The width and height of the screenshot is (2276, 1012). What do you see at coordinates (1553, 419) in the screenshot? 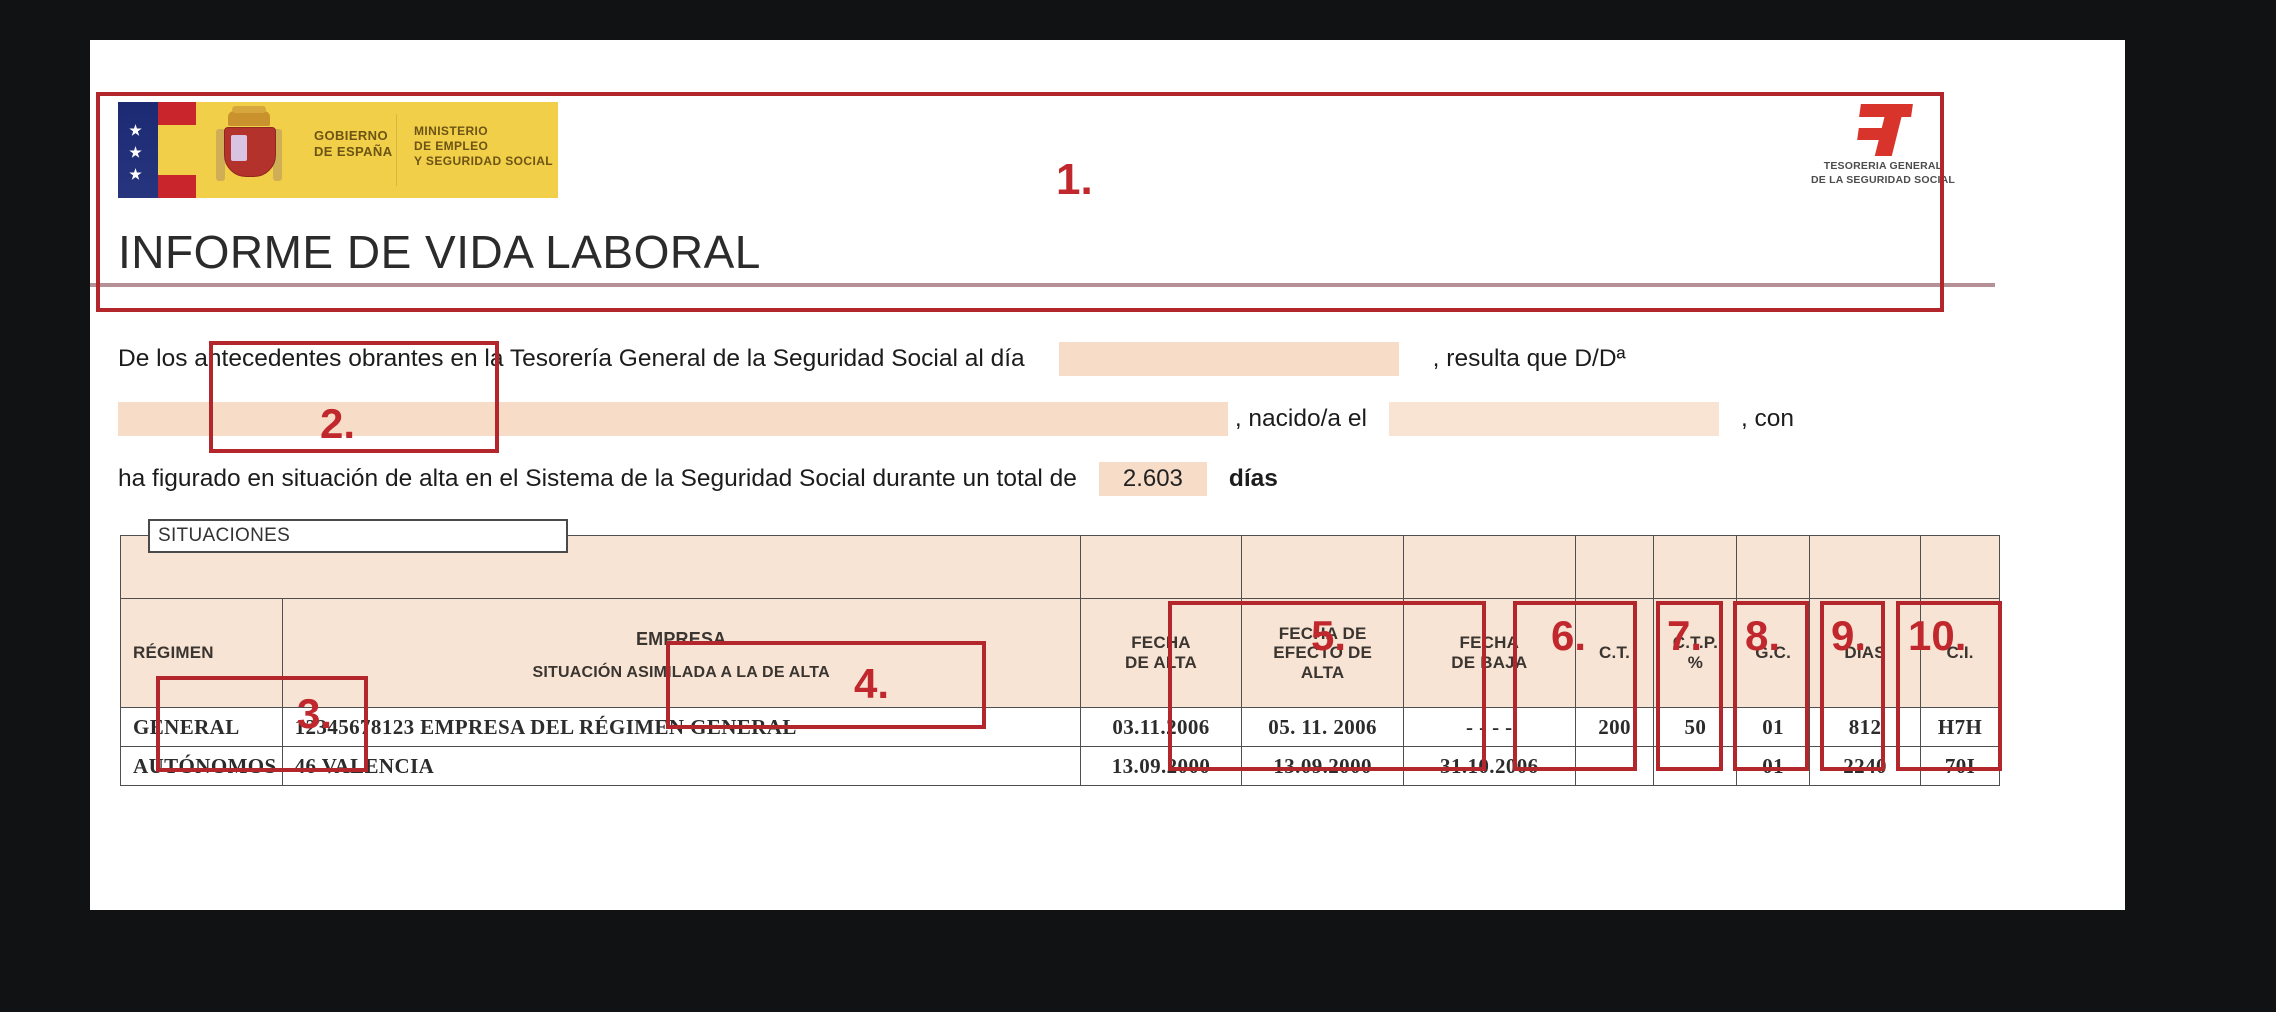
I see `redacted-birthdate-field` at bounding box center [1553, 419].